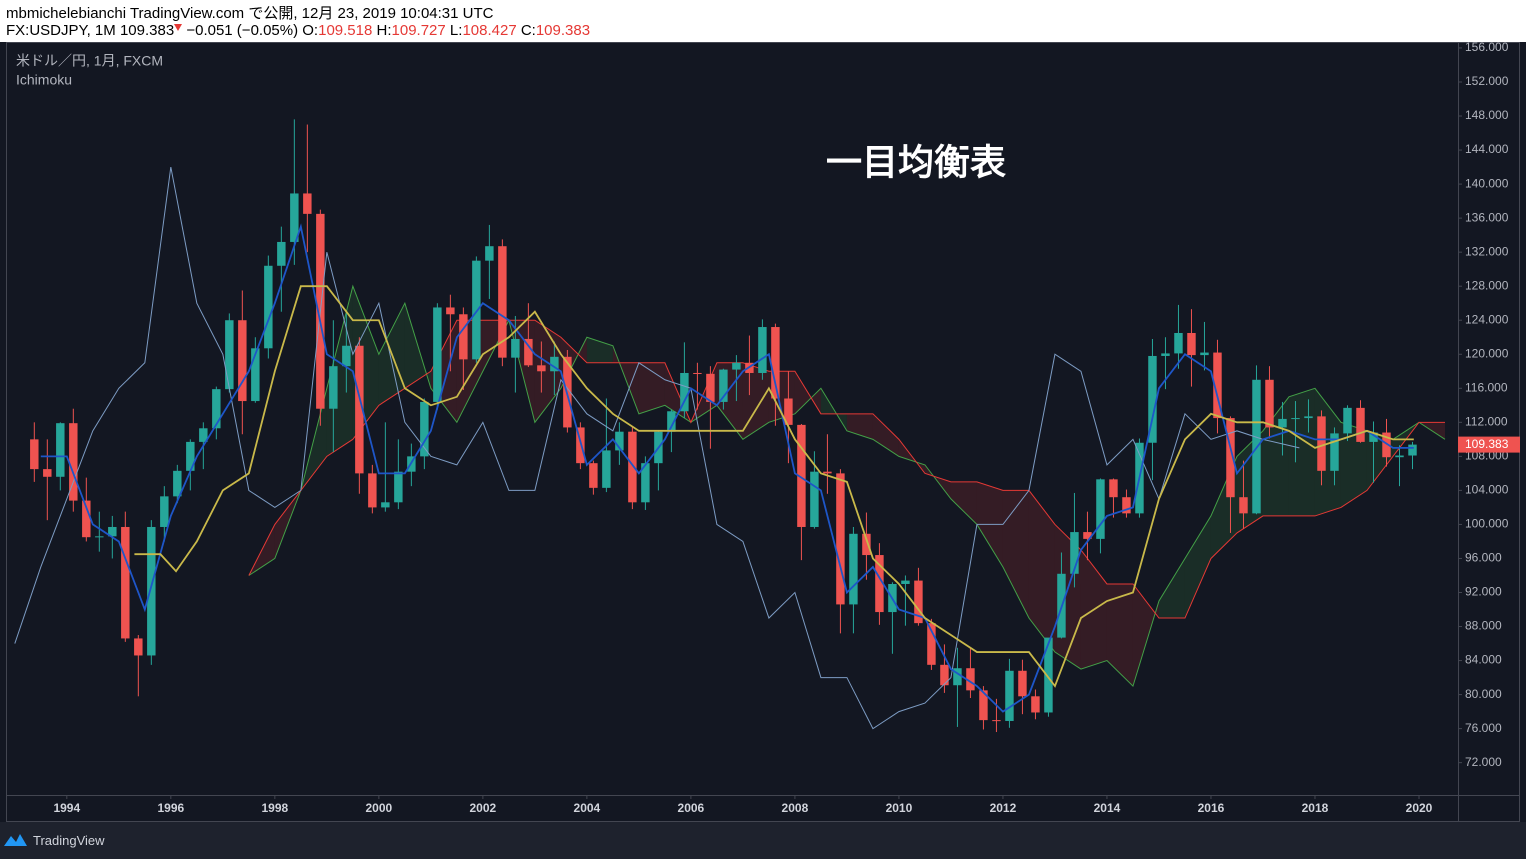 The height and width of the screenshot is (859, 1526). What do you see at coordinates (178, 27) in the screenshot?
I see `down-arrow` at bounding box center [178, 27].